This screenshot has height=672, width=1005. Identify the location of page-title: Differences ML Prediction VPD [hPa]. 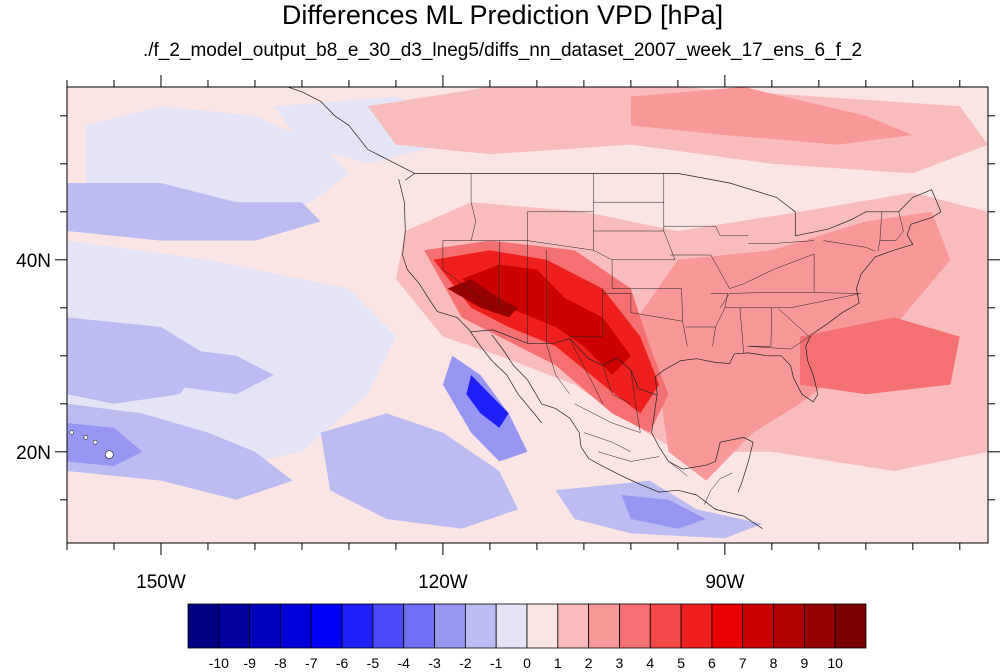
(502, 15).